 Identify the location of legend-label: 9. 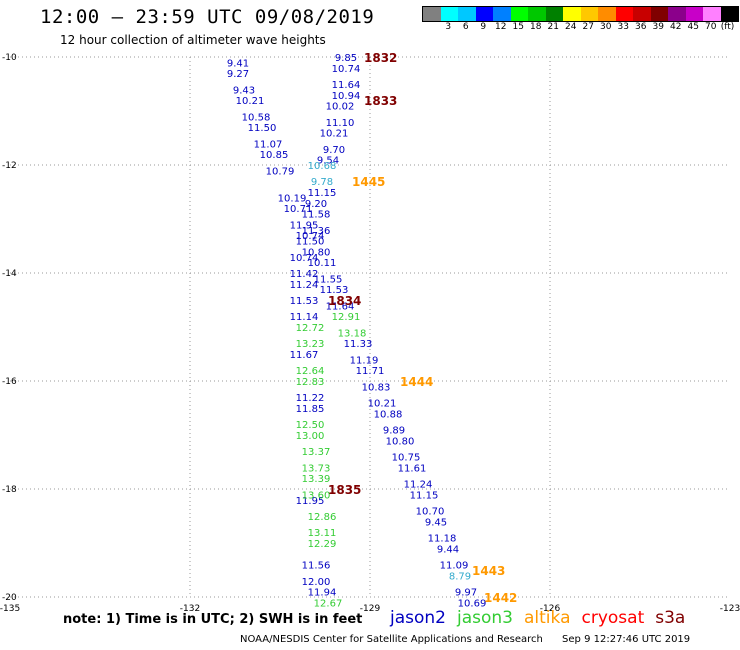
(483, 27).